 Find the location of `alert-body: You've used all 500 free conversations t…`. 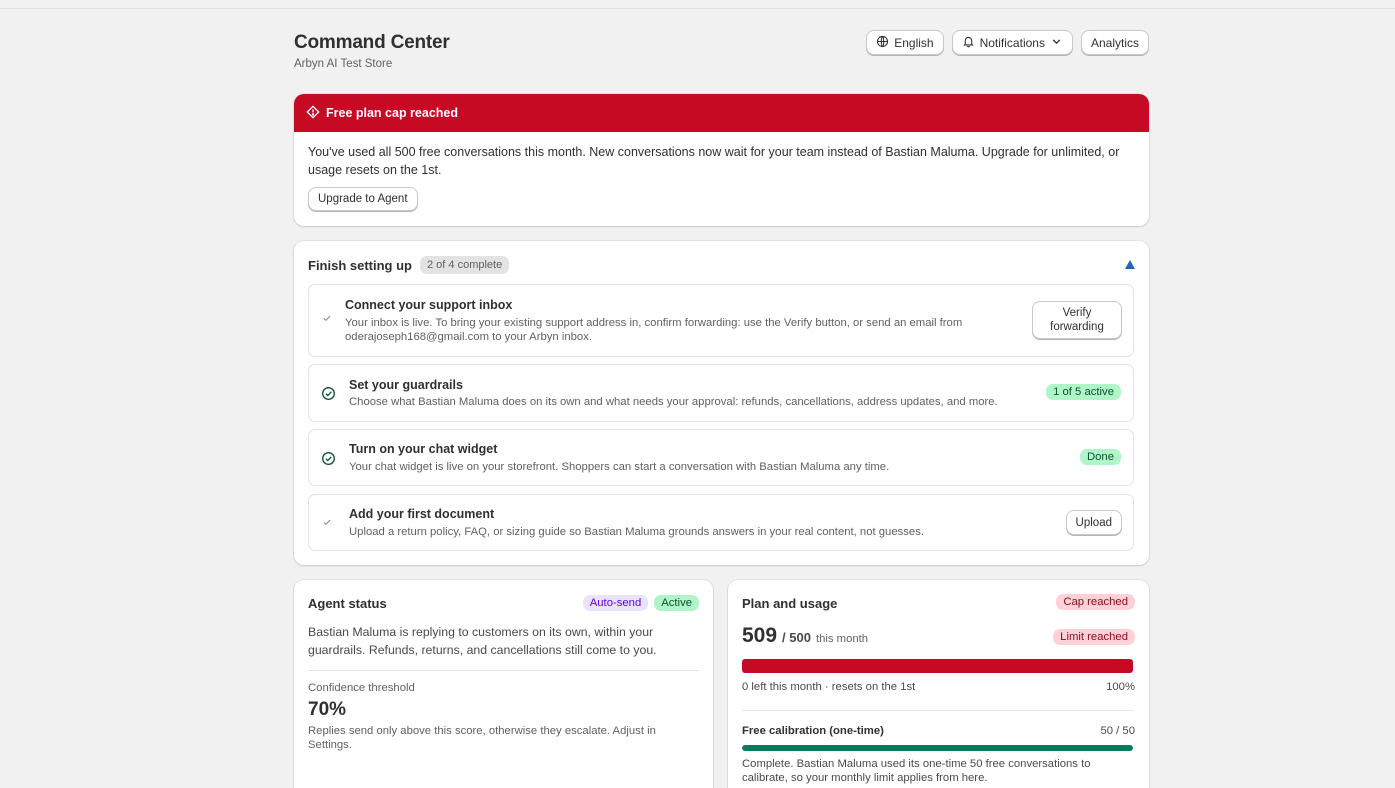

alert-body: You've used all 500 free conversations t… is located at coordinates (721, 177).